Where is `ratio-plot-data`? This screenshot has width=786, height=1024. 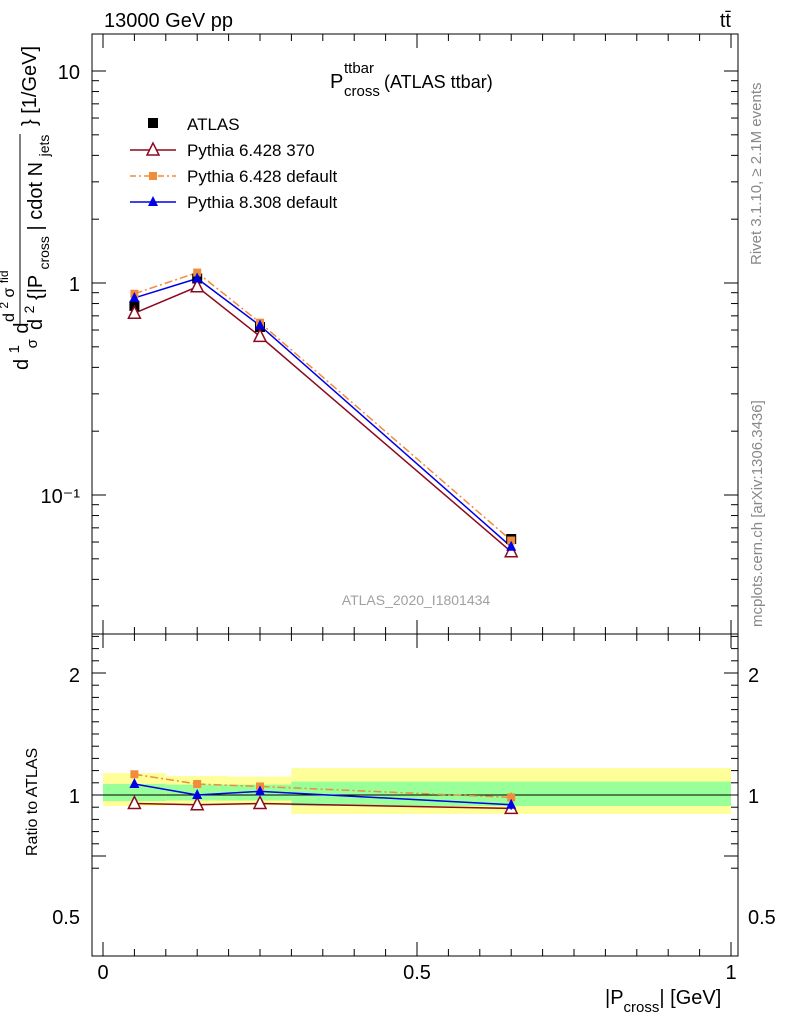
ratio-plot-data is located at coordinates (323, 792).